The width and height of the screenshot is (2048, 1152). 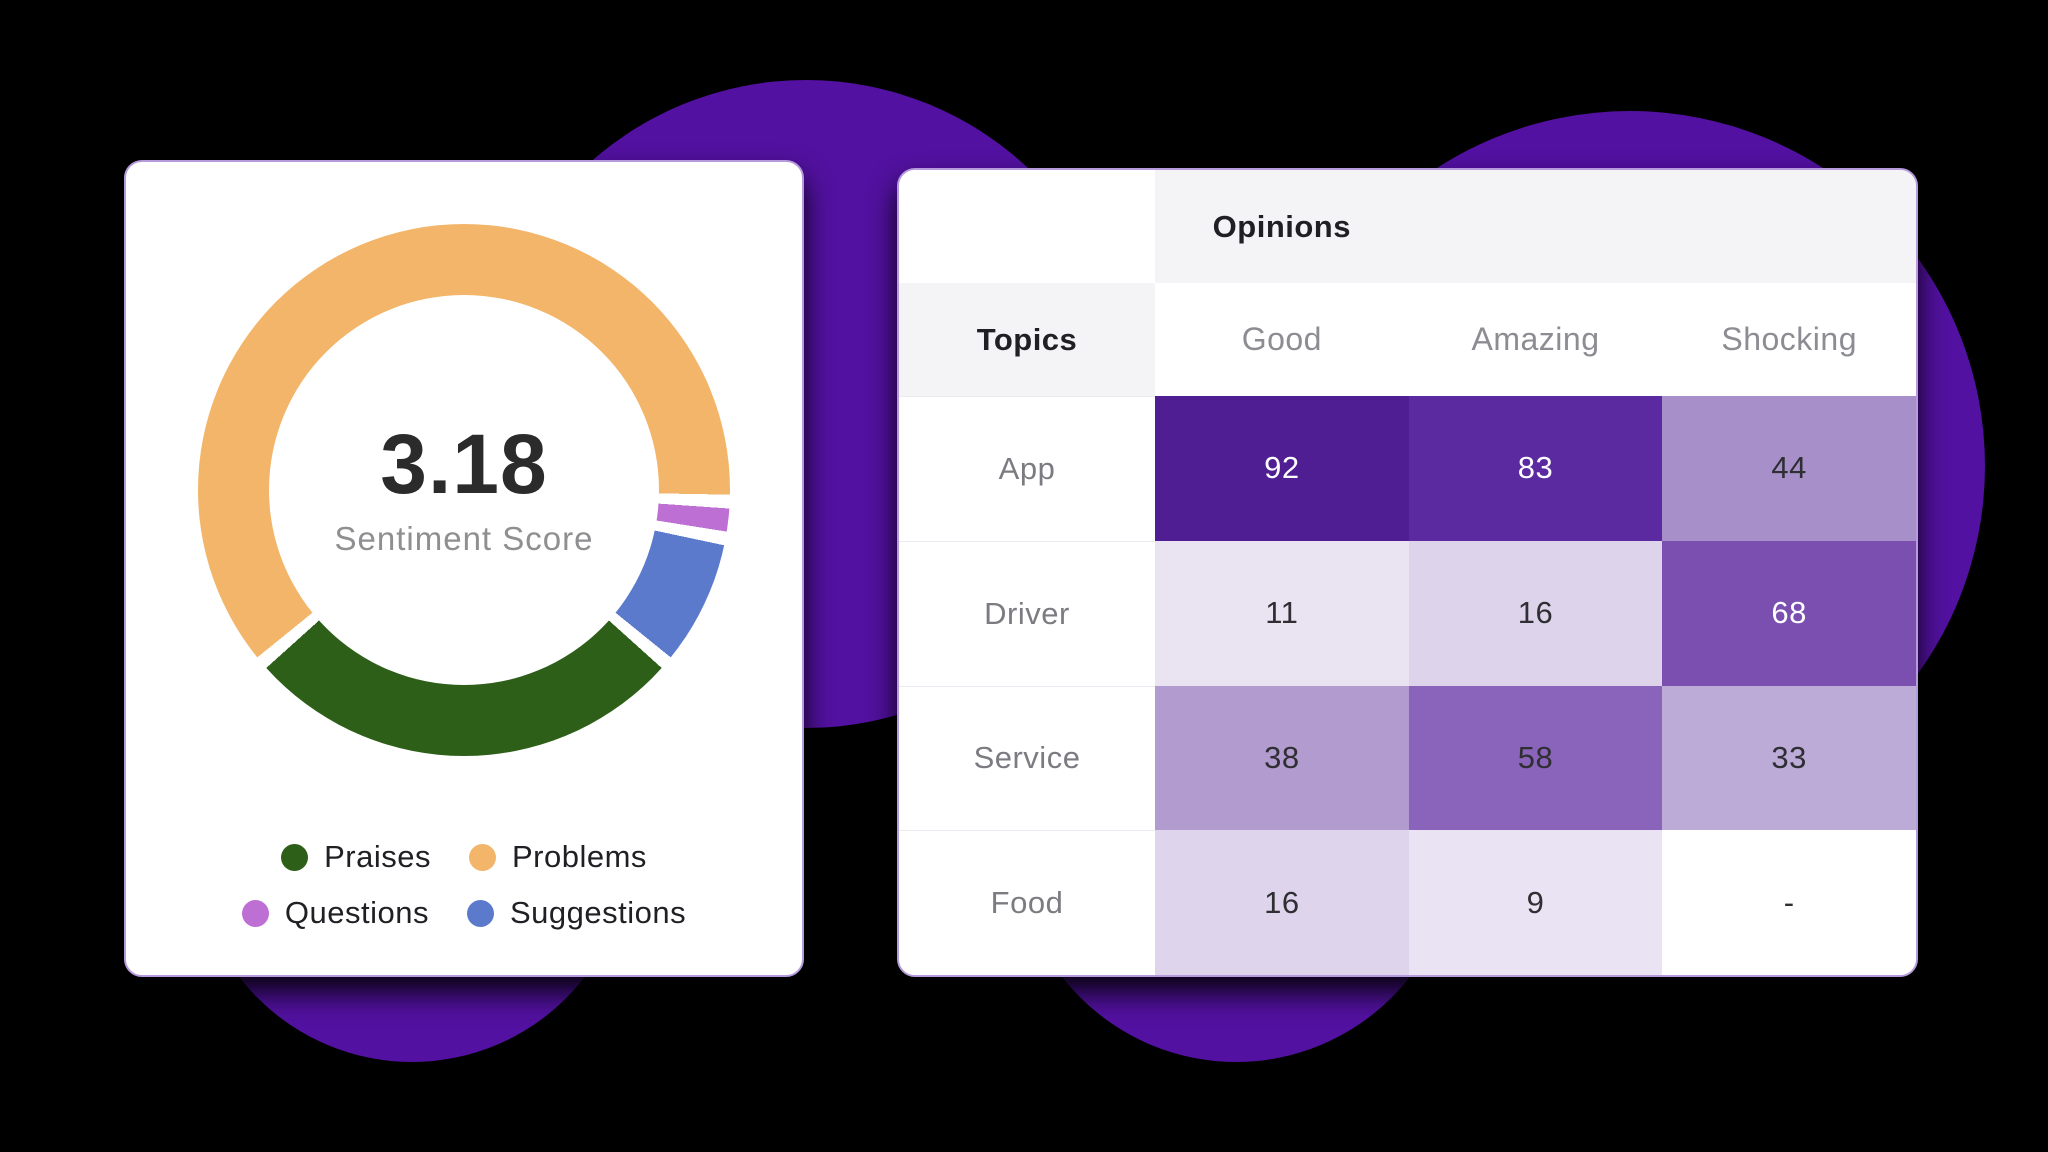 What do you see at coordinates (1789, 902) in the screenshot?
I see `heatmap-cell: -` at bounding box center [1789, 902].